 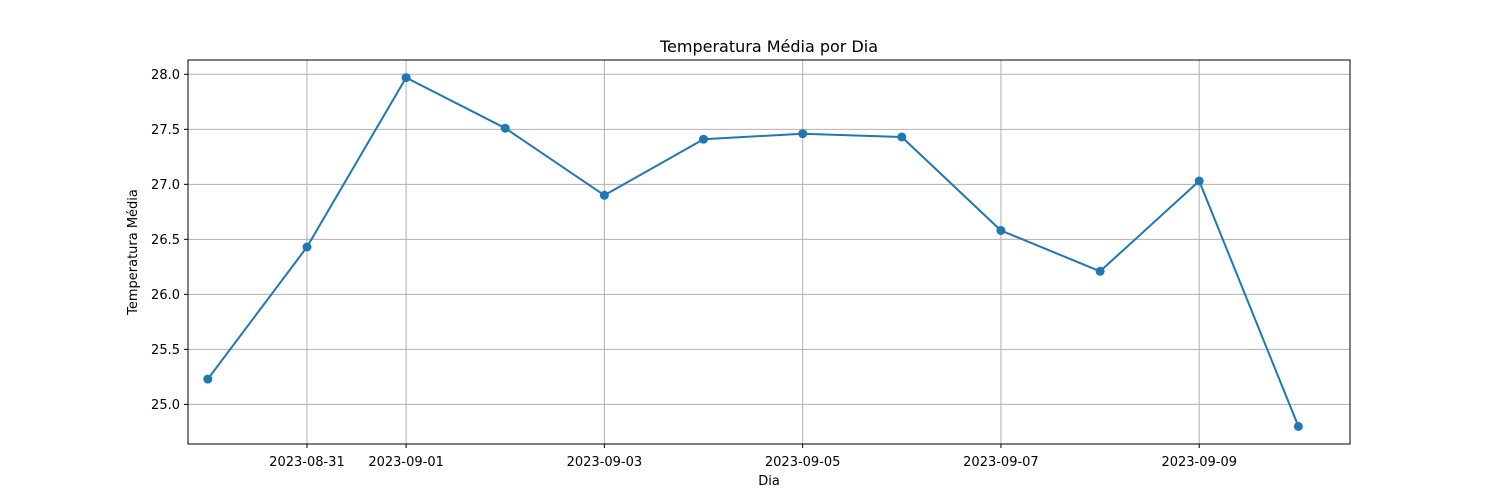 What do you see at coordinates (165, 405) in the screenshot?
I see `y-tick-label: 25.0` at bounding box center [165, 405].